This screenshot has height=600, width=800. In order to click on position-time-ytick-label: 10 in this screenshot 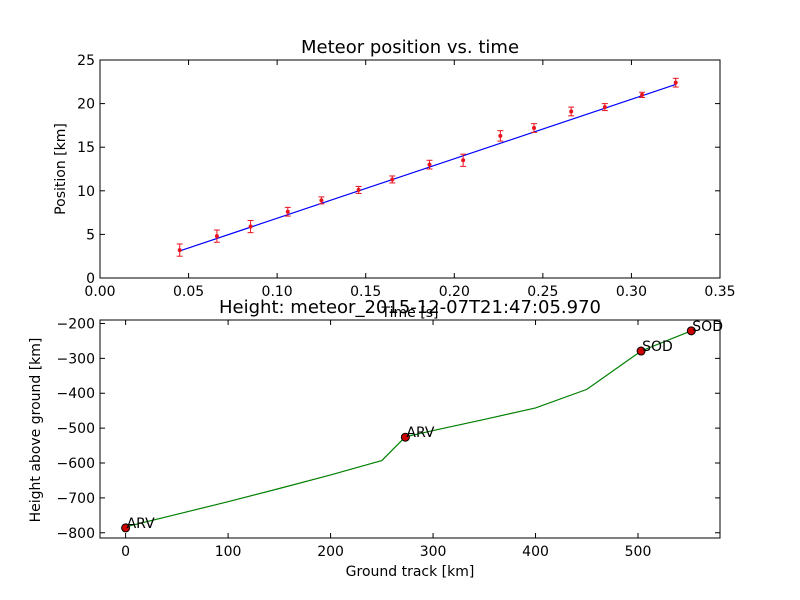, I will do `click(86, 192)`.